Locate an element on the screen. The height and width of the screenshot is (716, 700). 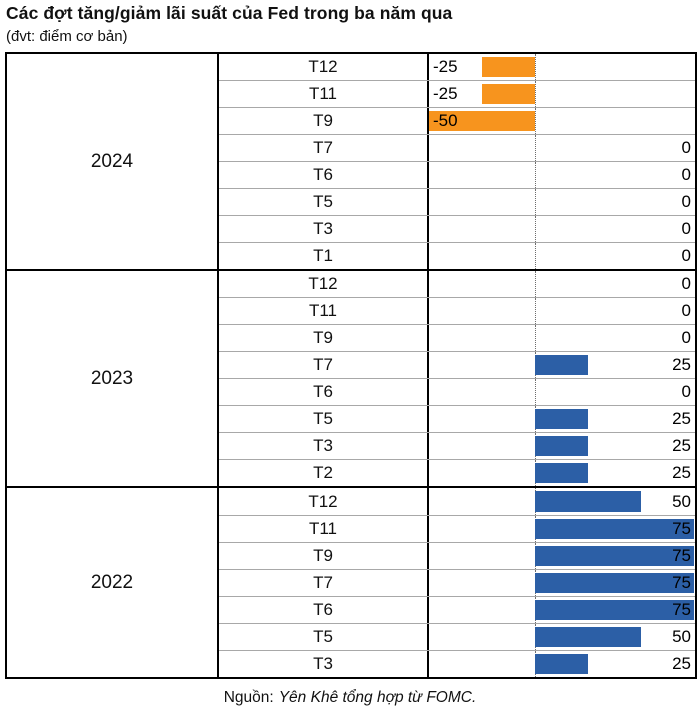
table-row: T5 50 is located at coordinates (457, 636).